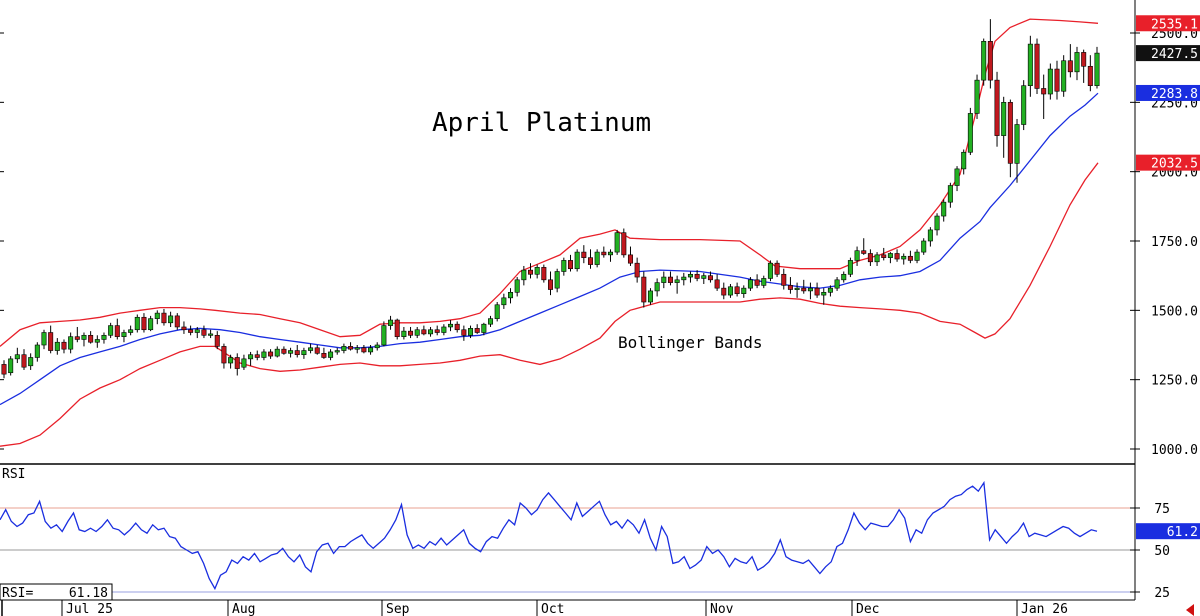 The width and height of the screenshot is (1200, 616). I want to click on rsi-last-tag: 61.2, so click(1168, 531).